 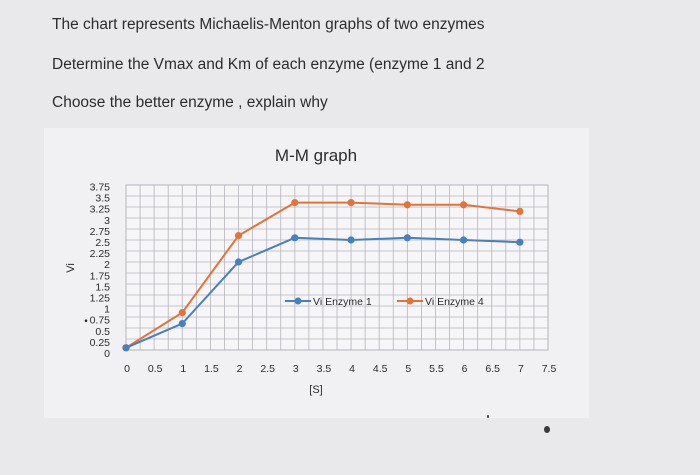 What do you see at coordinates (190, 102) in the screenshot?
I see `question-line-3: Choose the better enzyme , explain why` at bounding box center [190, 102].